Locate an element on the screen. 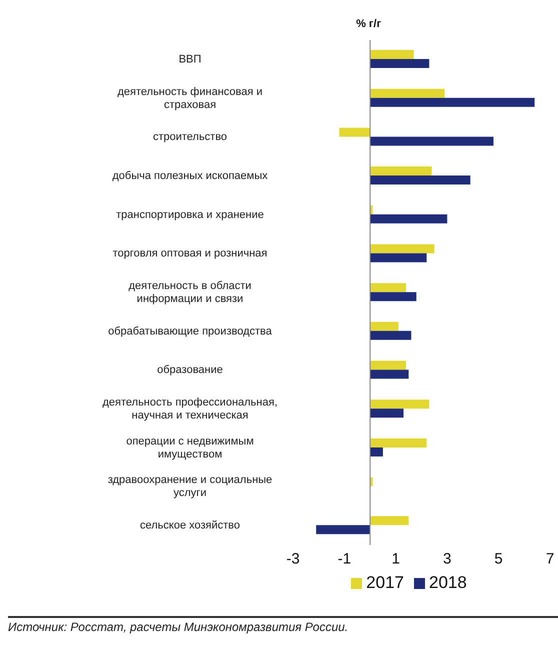  y-tick-label: деятельность профессиональная, научная и техническая is located at coordinates (190, 409).